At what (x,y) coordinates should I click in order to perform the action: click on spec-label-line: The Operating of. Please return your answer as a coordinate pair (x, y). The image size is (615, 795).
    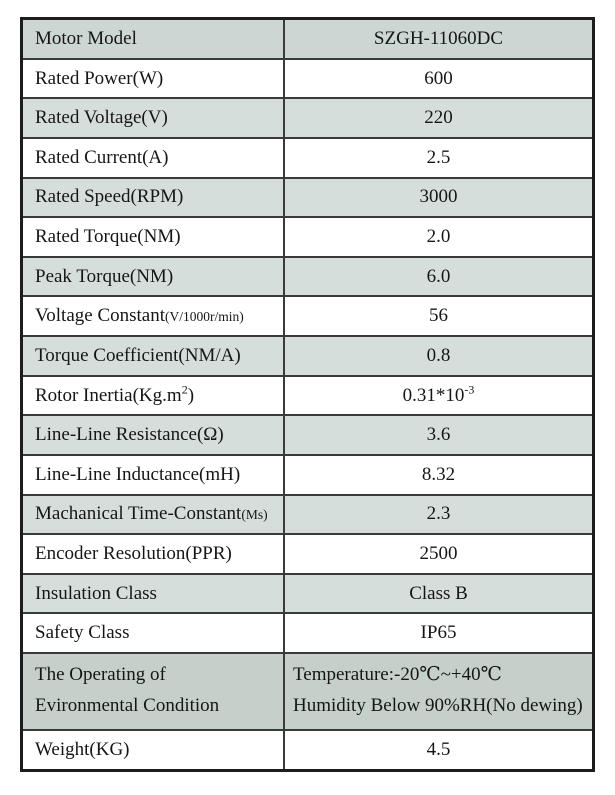
    Looking at the image, I should click on (100, 674).